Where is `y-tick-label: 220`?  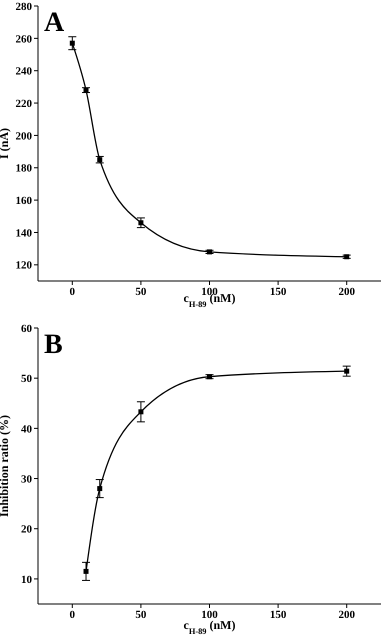
y-tick-label: 220 is located at coordinates (24, 104).